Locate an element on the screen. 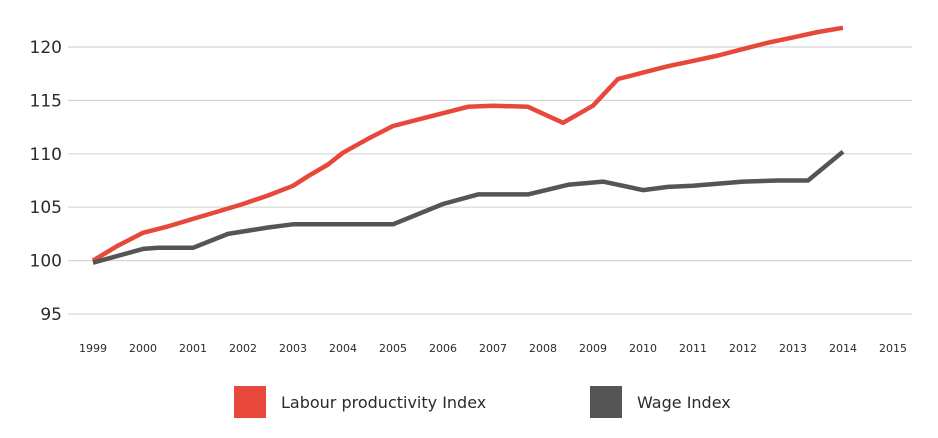  x-tick-label-2006: 2006 is located at coordinates (443, 348).